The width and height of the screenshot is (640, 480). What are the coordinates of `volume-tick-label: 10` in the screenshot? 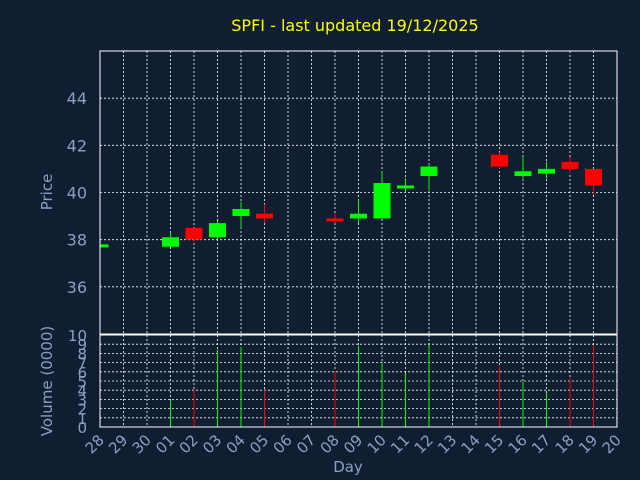 It's located at (77, 336).